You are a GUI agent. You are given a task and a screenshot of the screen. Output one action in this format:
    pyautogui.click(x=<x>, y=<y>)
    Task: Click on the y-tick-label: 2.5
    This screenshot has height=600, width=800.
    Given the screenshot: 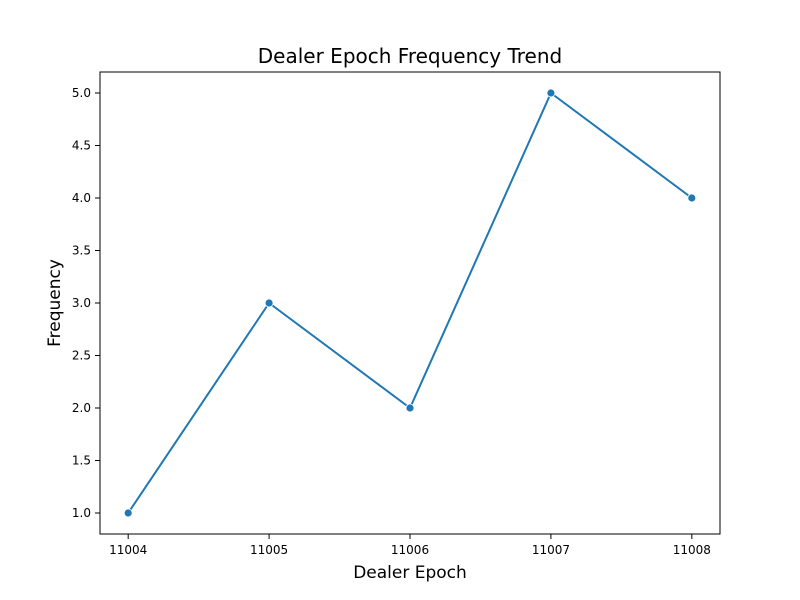 What is the action you would take?
    pyautogui.click(x=81, y=356)
    